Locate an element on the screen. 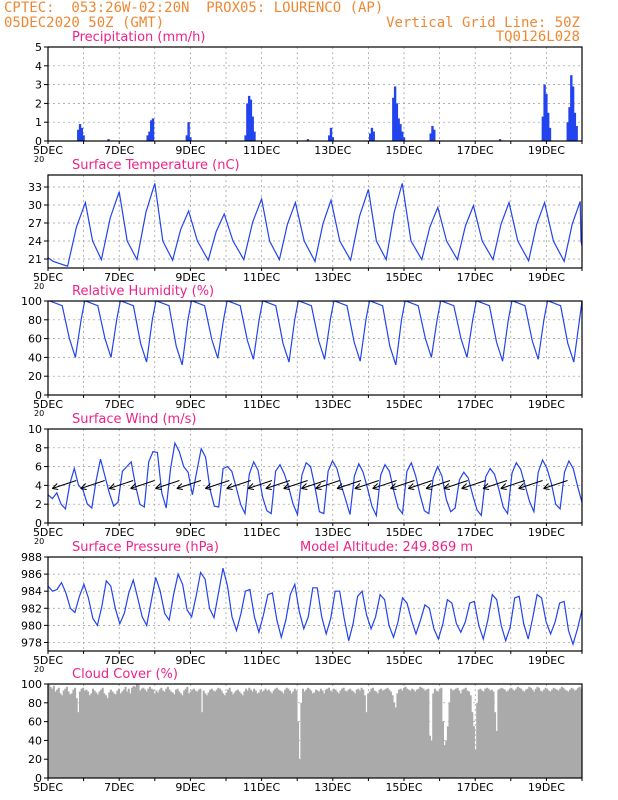 This screenshot has width=618, height=800. cloud-panel is located at coordinates (313, 732).